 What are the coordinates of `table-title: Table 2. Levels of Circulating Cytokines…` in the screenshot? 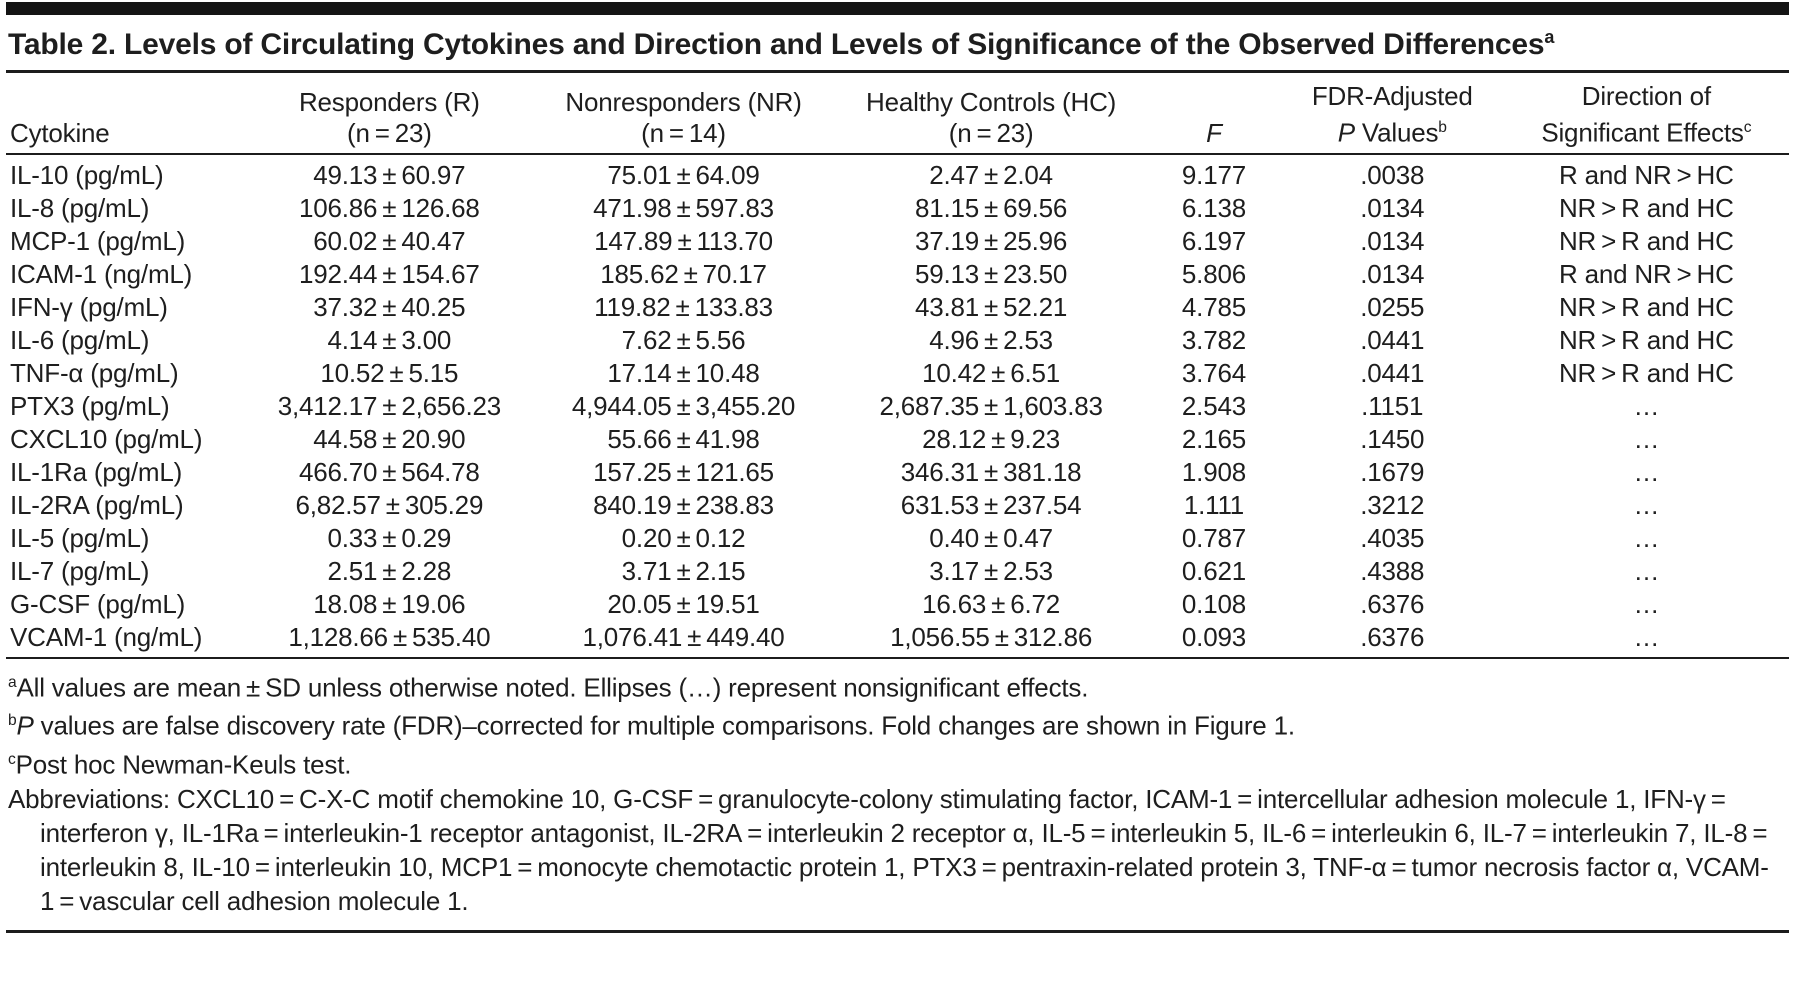 It's located at (897, 45).